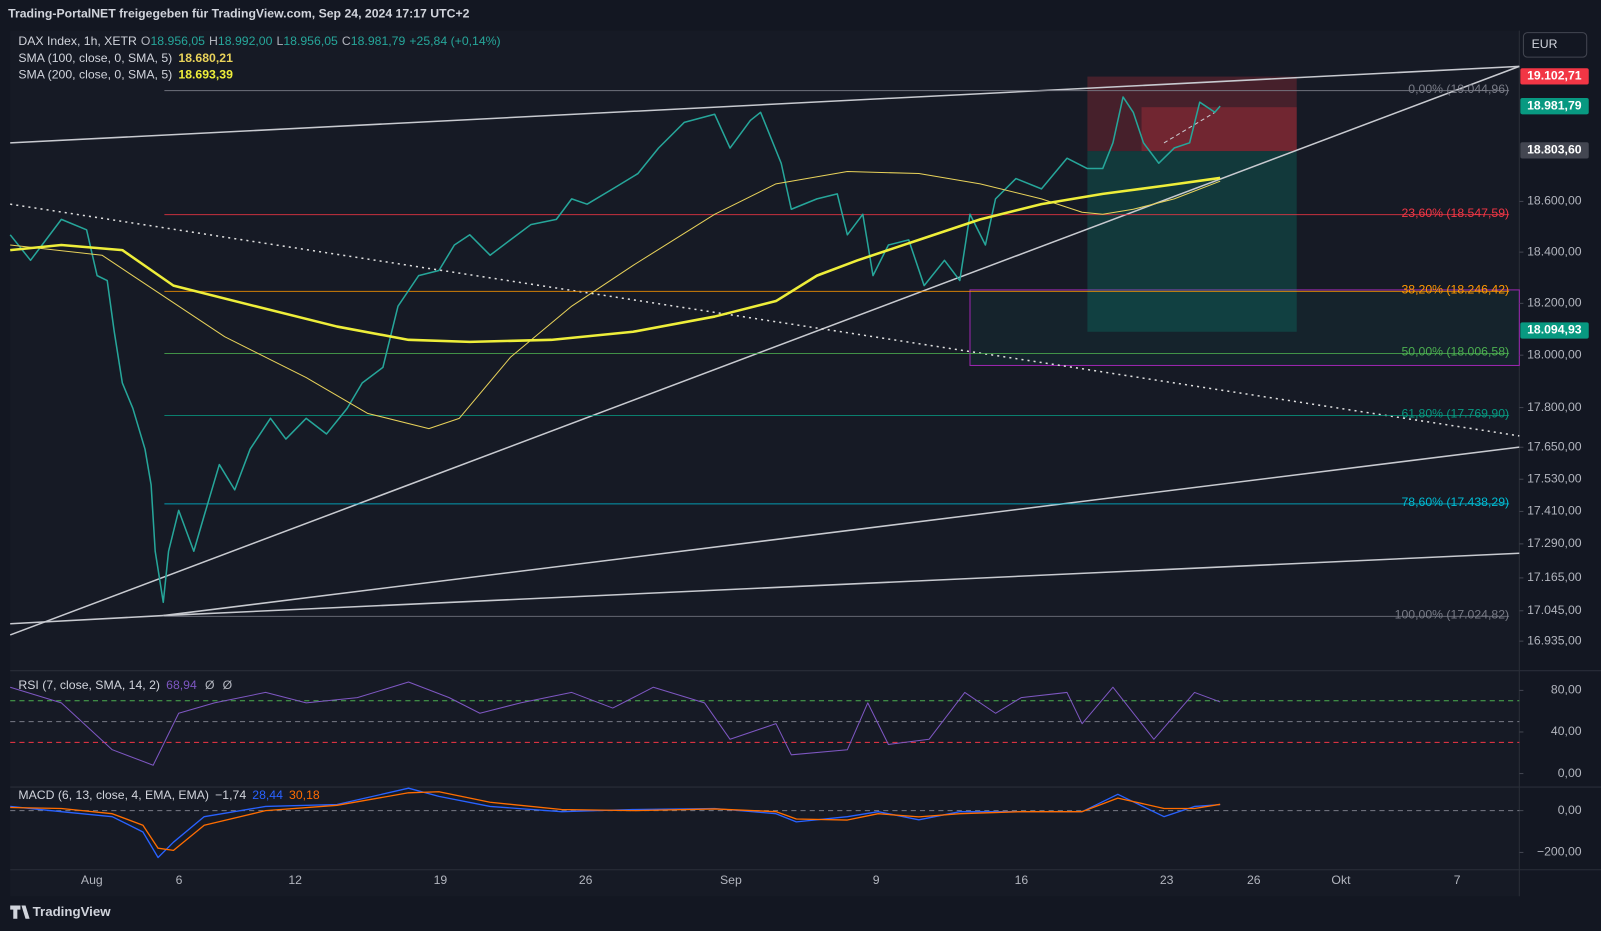  What do you see at coordinates (1455, 290) in the screenshot?
I see `fib-label: 38,20% (18.246,42)` at bounding box center [1455, 290].